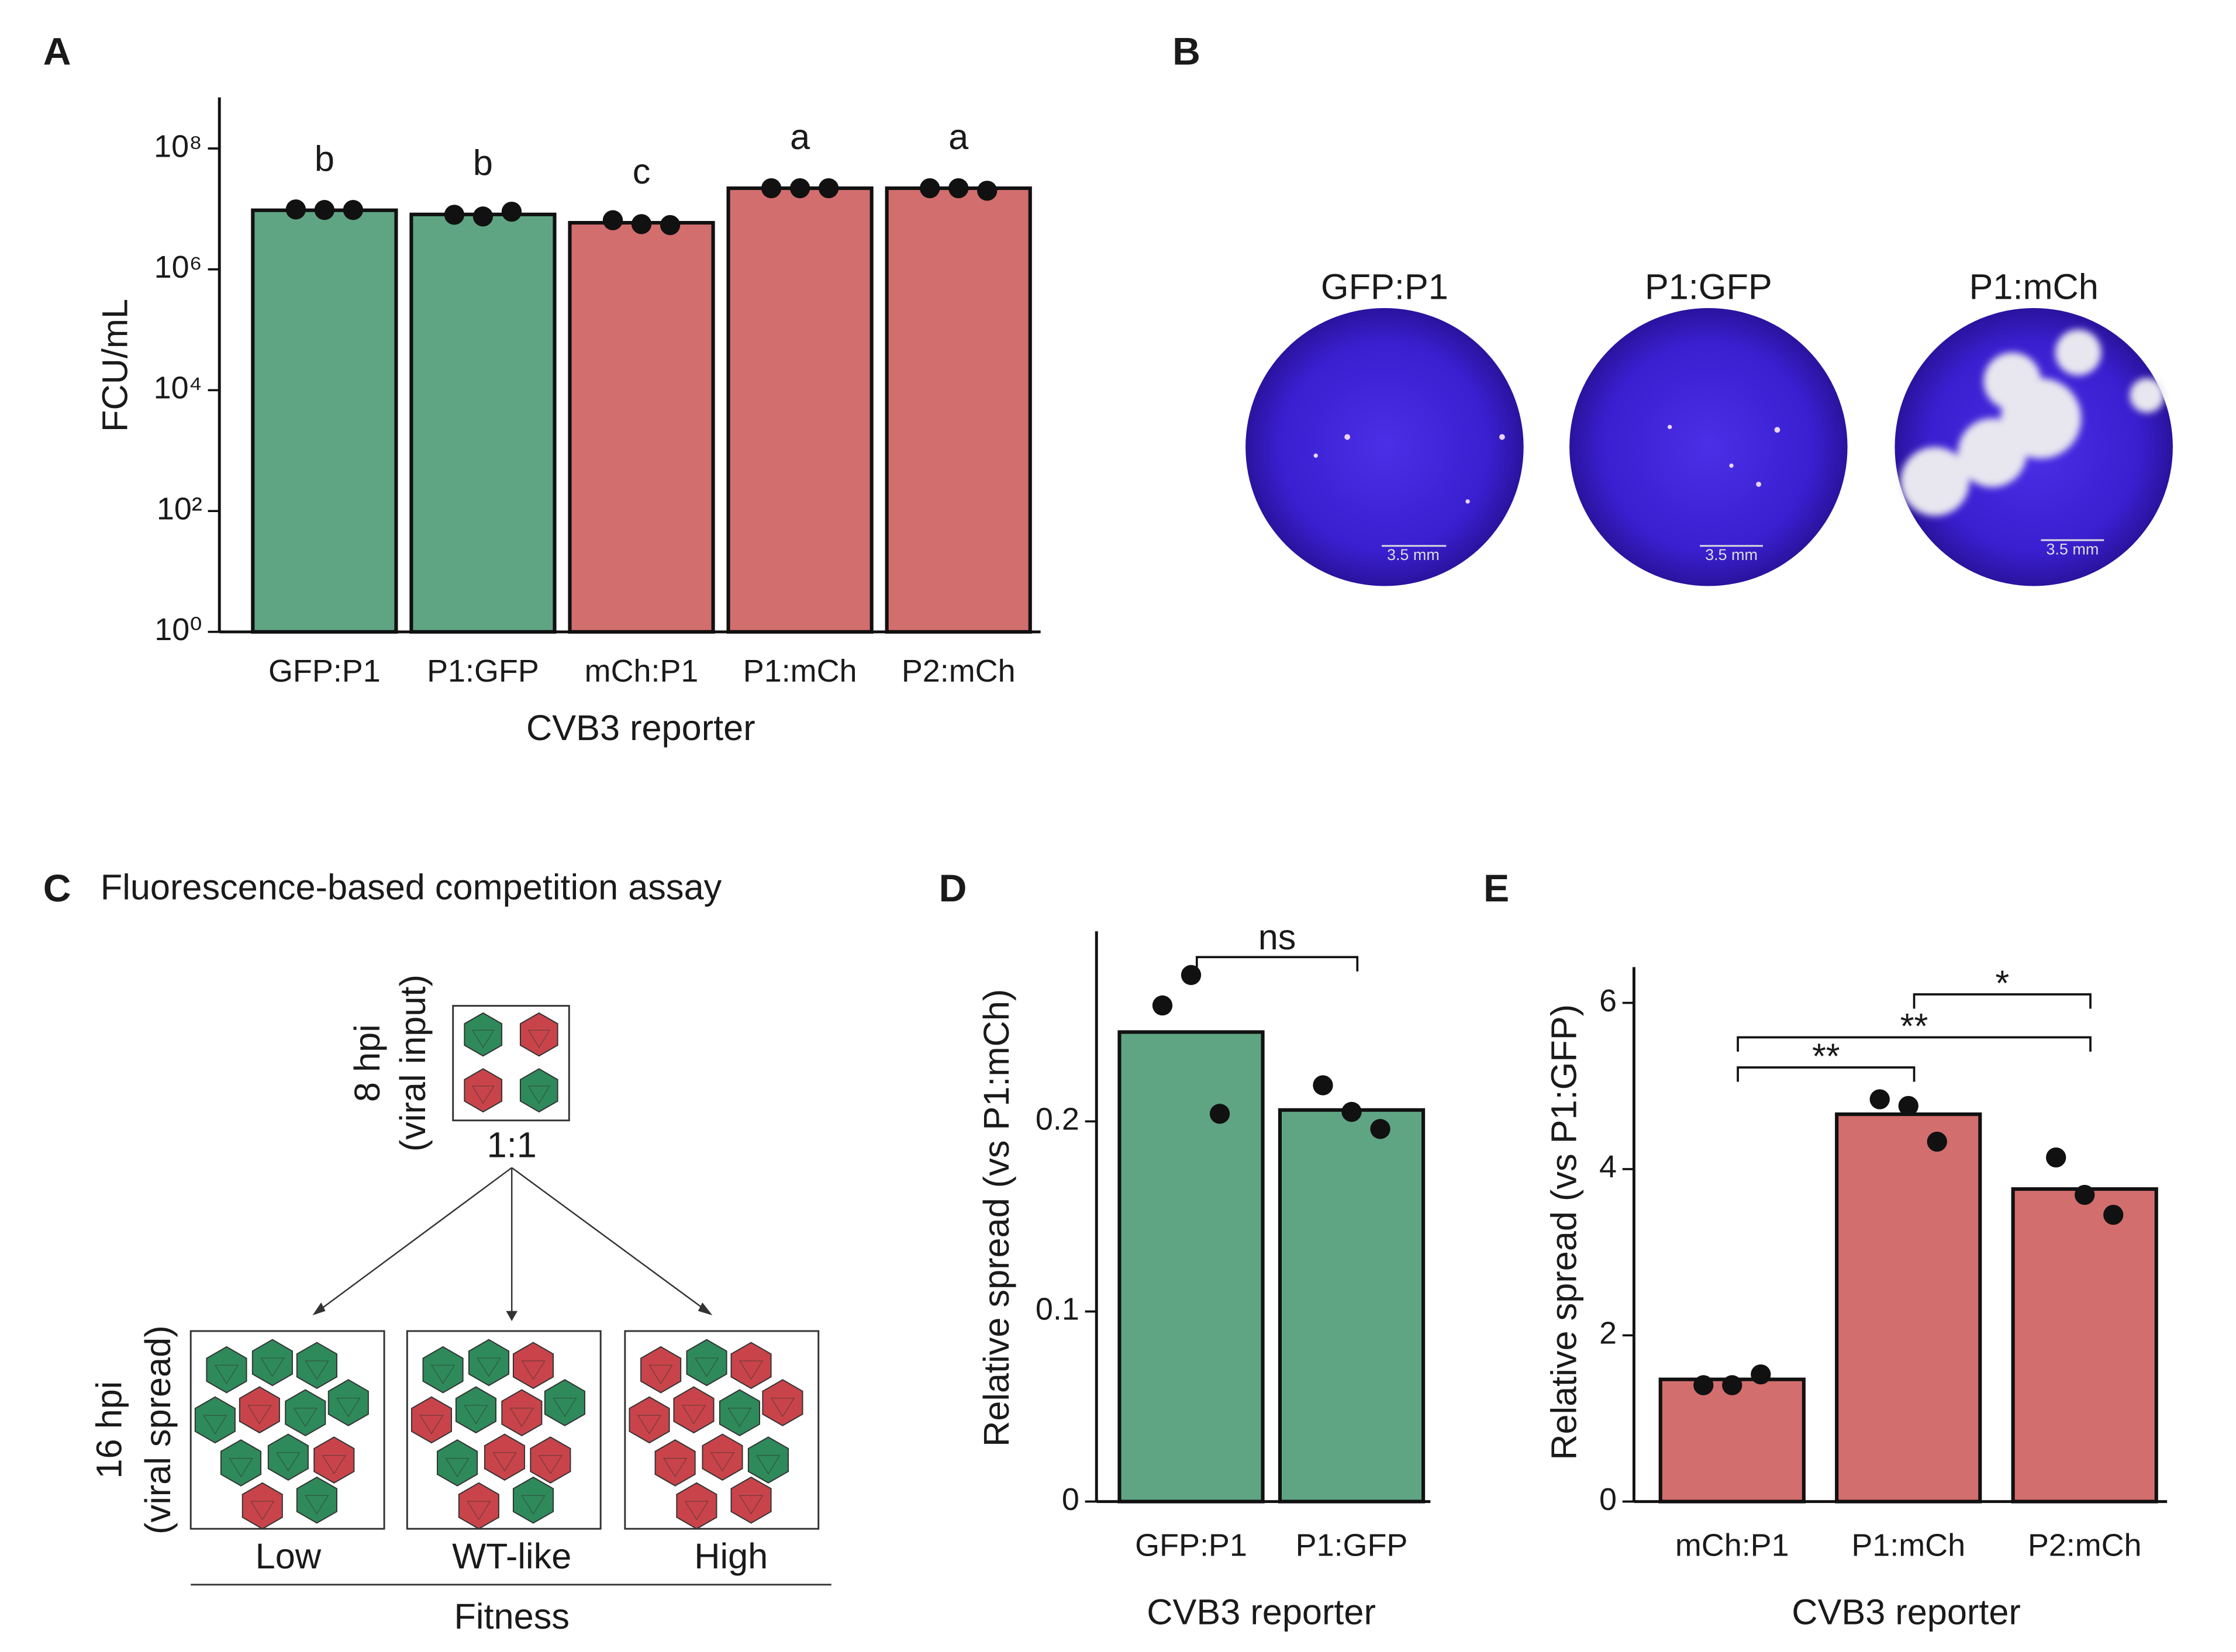 The image size is (2236, 1652). I want to click on outcome-label: WT-like, so click(511, 1556).